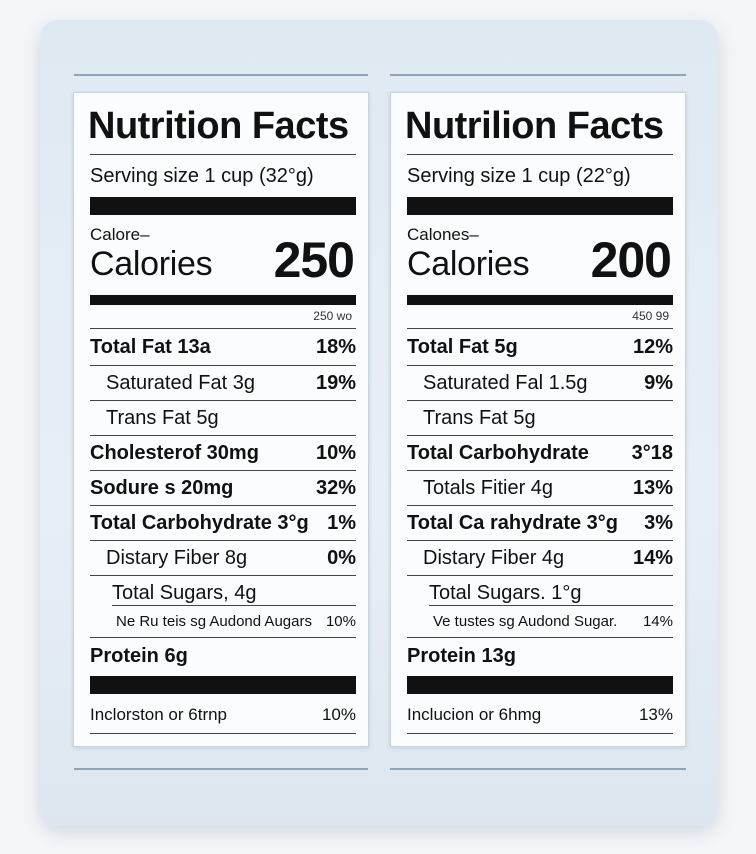  I want to click on nutrient-name: Total Sugars. 1°g, so click(505, 593).